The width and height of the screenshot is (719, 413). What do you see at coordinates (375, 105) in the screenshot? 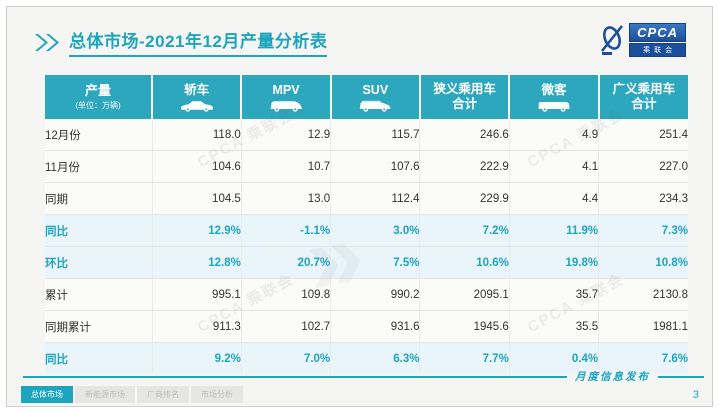
I see `suv-icon` at bounding box center [375, 105].